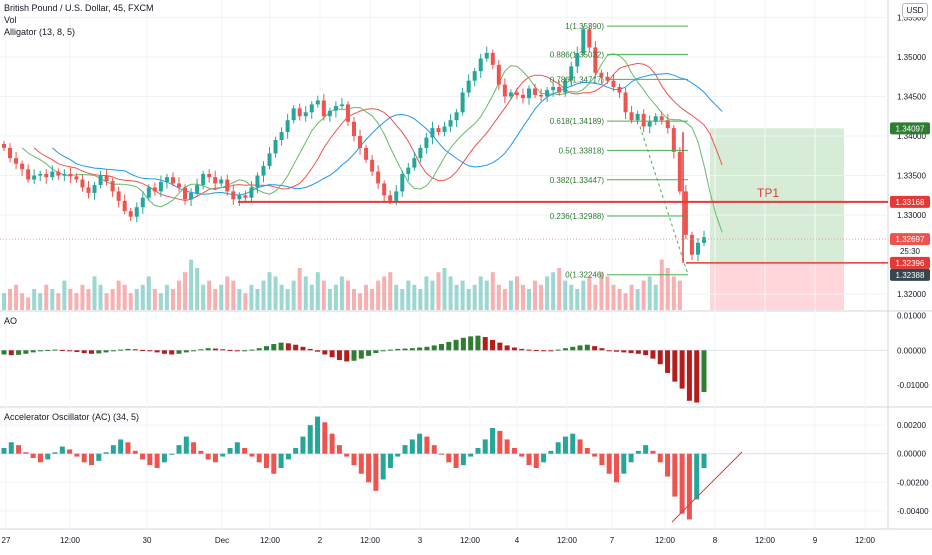 The height and width of the screenshot is (555, 932). I want to click on x-tick-label: Dec, so click(222, 540).